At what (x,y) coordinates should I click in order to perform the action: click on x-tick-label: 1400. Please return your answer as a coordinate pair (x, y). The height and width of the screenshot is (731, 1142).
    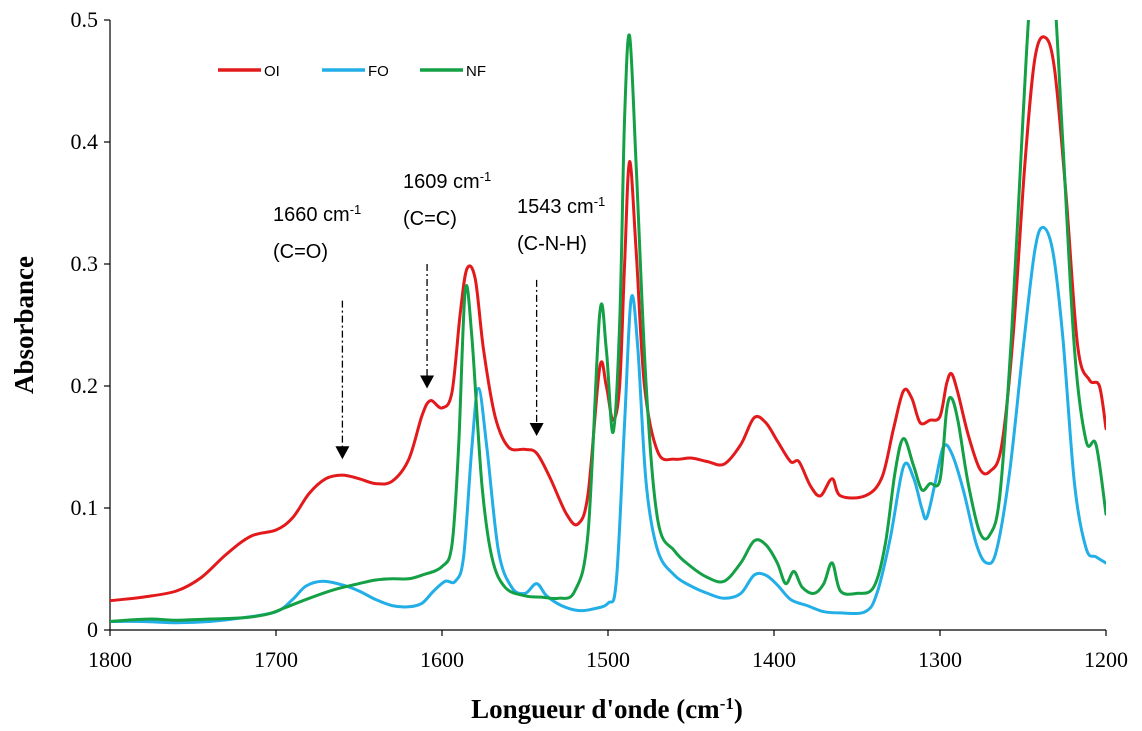
    Looking at the image, I should click on (774, 659).